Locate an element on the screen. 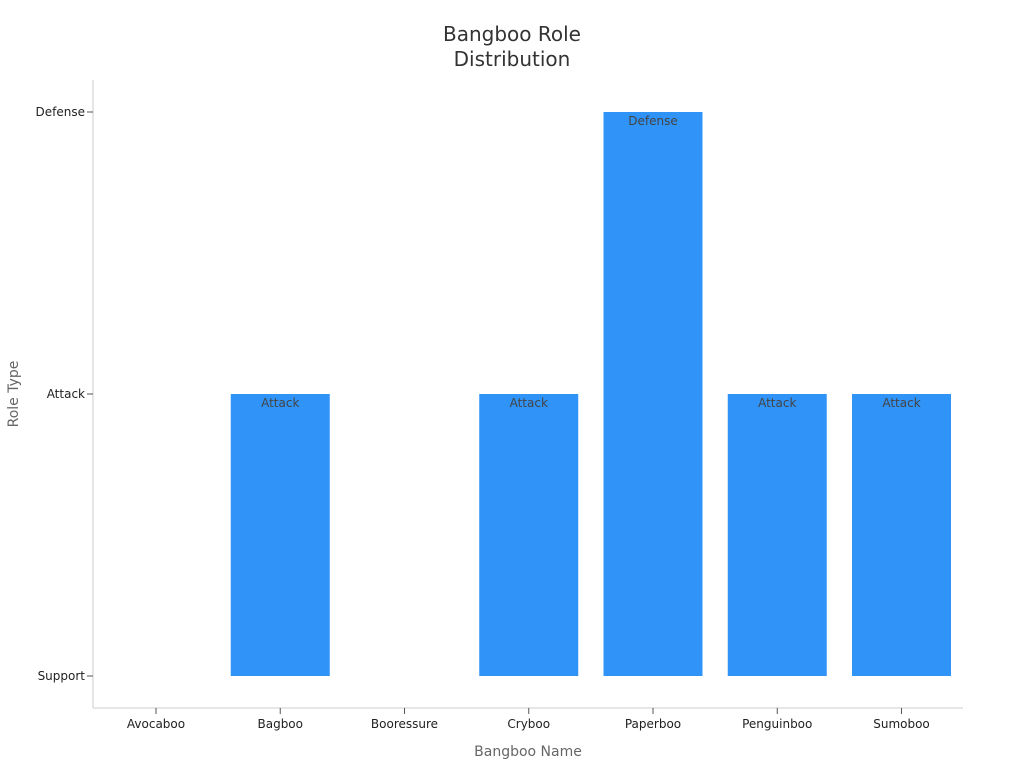 The width and height of the screenshot is (1024, 768). y-ticks-group: Support Attack Defense is located at coordinates (64, 394).